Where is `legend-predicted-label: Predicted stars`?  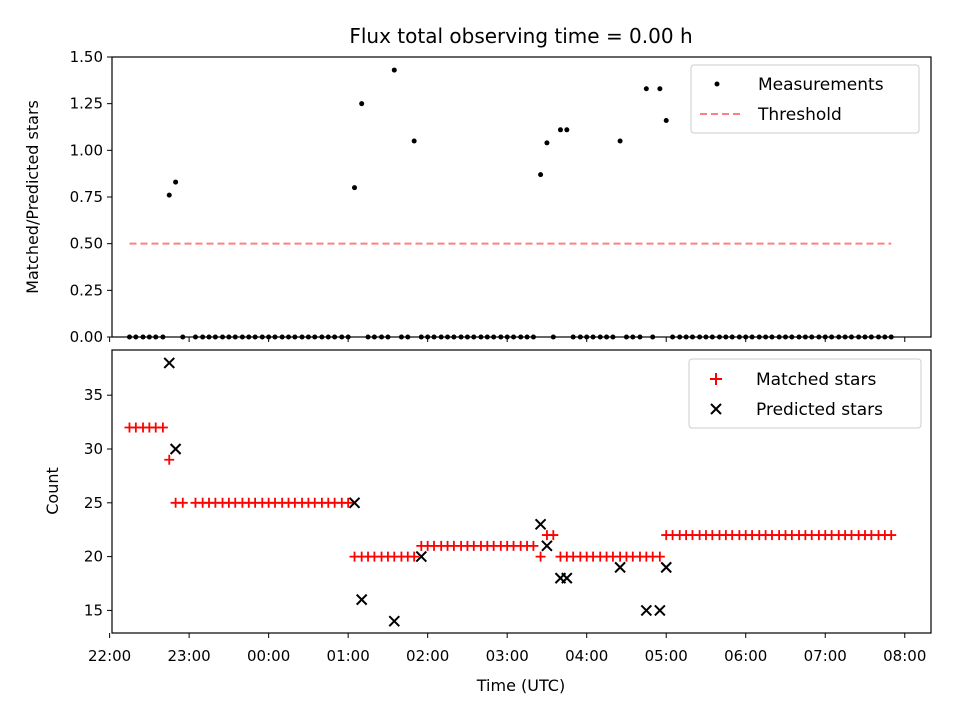
legend-predicted-label: Predicted stars is located at coordinates (819, 410).